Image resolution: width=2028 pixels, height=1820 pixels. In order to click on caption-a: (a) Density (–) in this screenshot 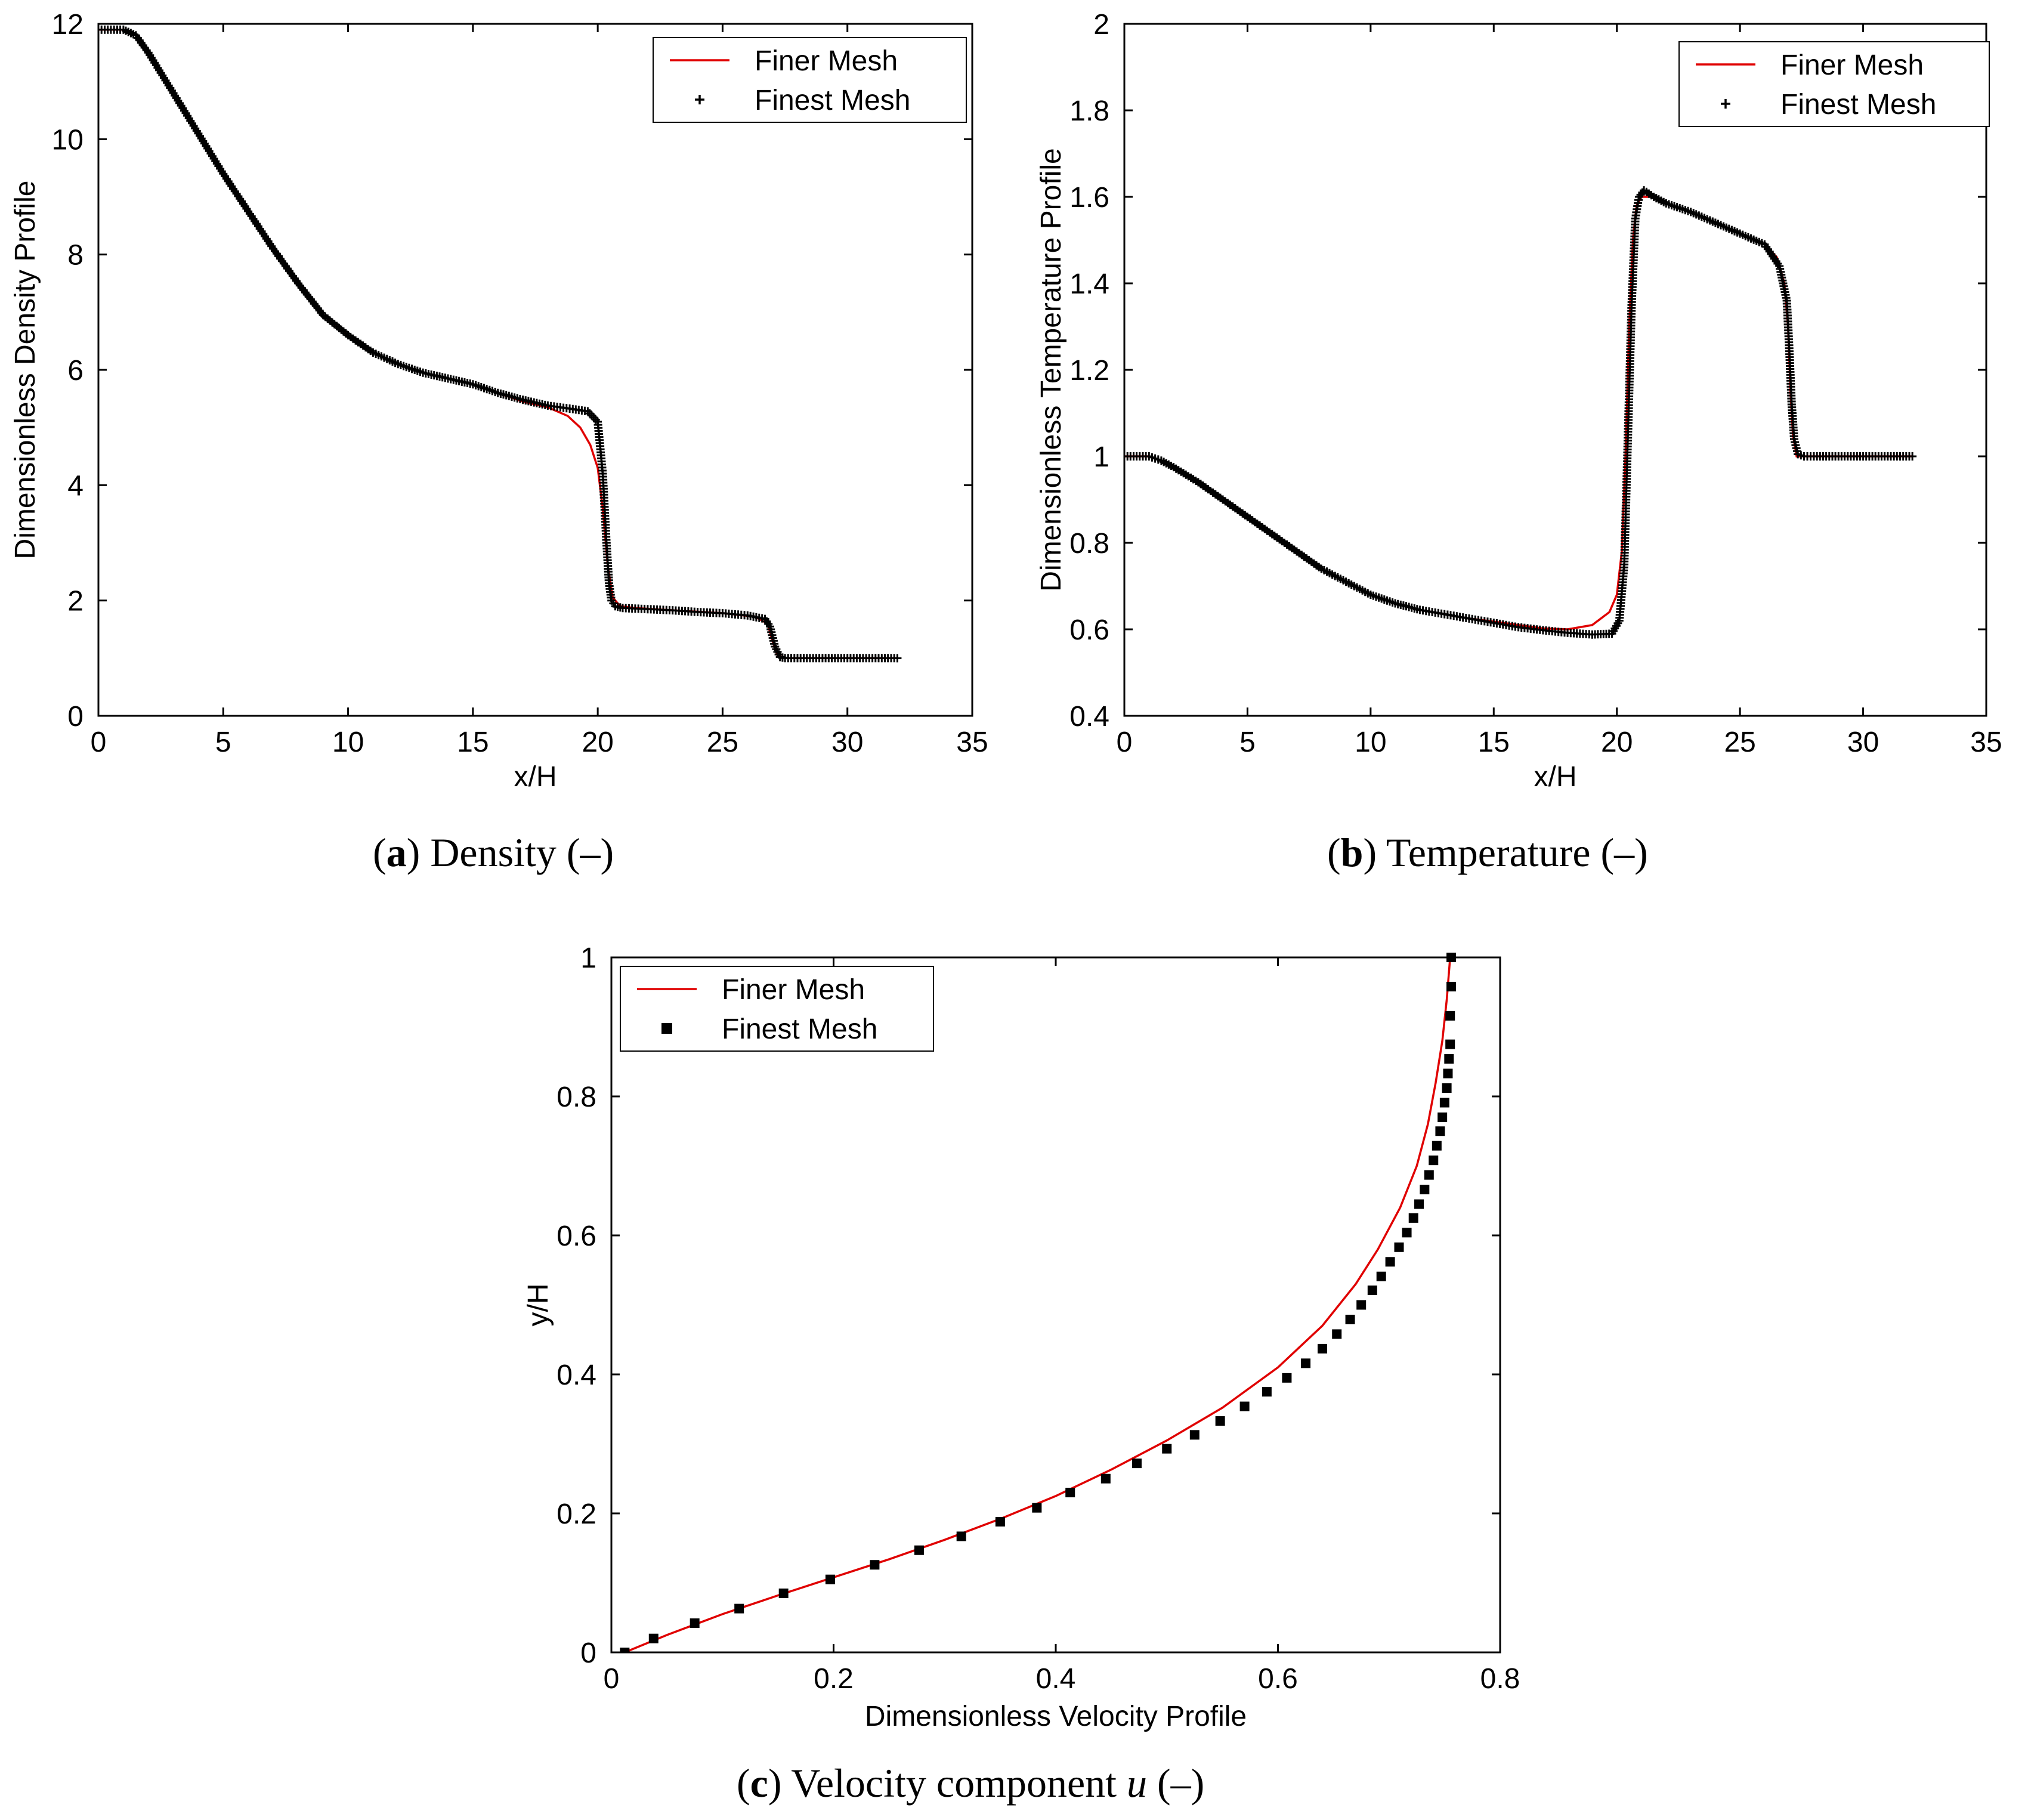, I will do `click(493, 852)`.